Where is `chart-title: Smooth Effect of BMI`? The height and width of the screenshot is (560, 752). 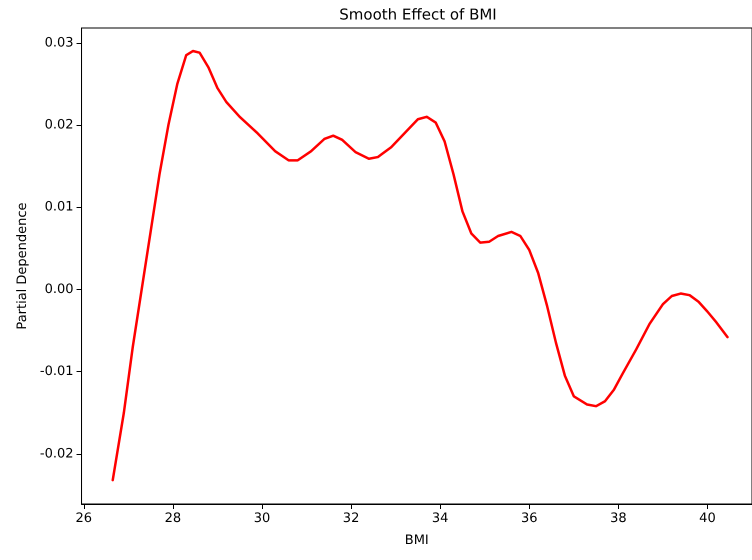
chart-title: Smooth Effect of BMI is located at coordinates (418, 15).